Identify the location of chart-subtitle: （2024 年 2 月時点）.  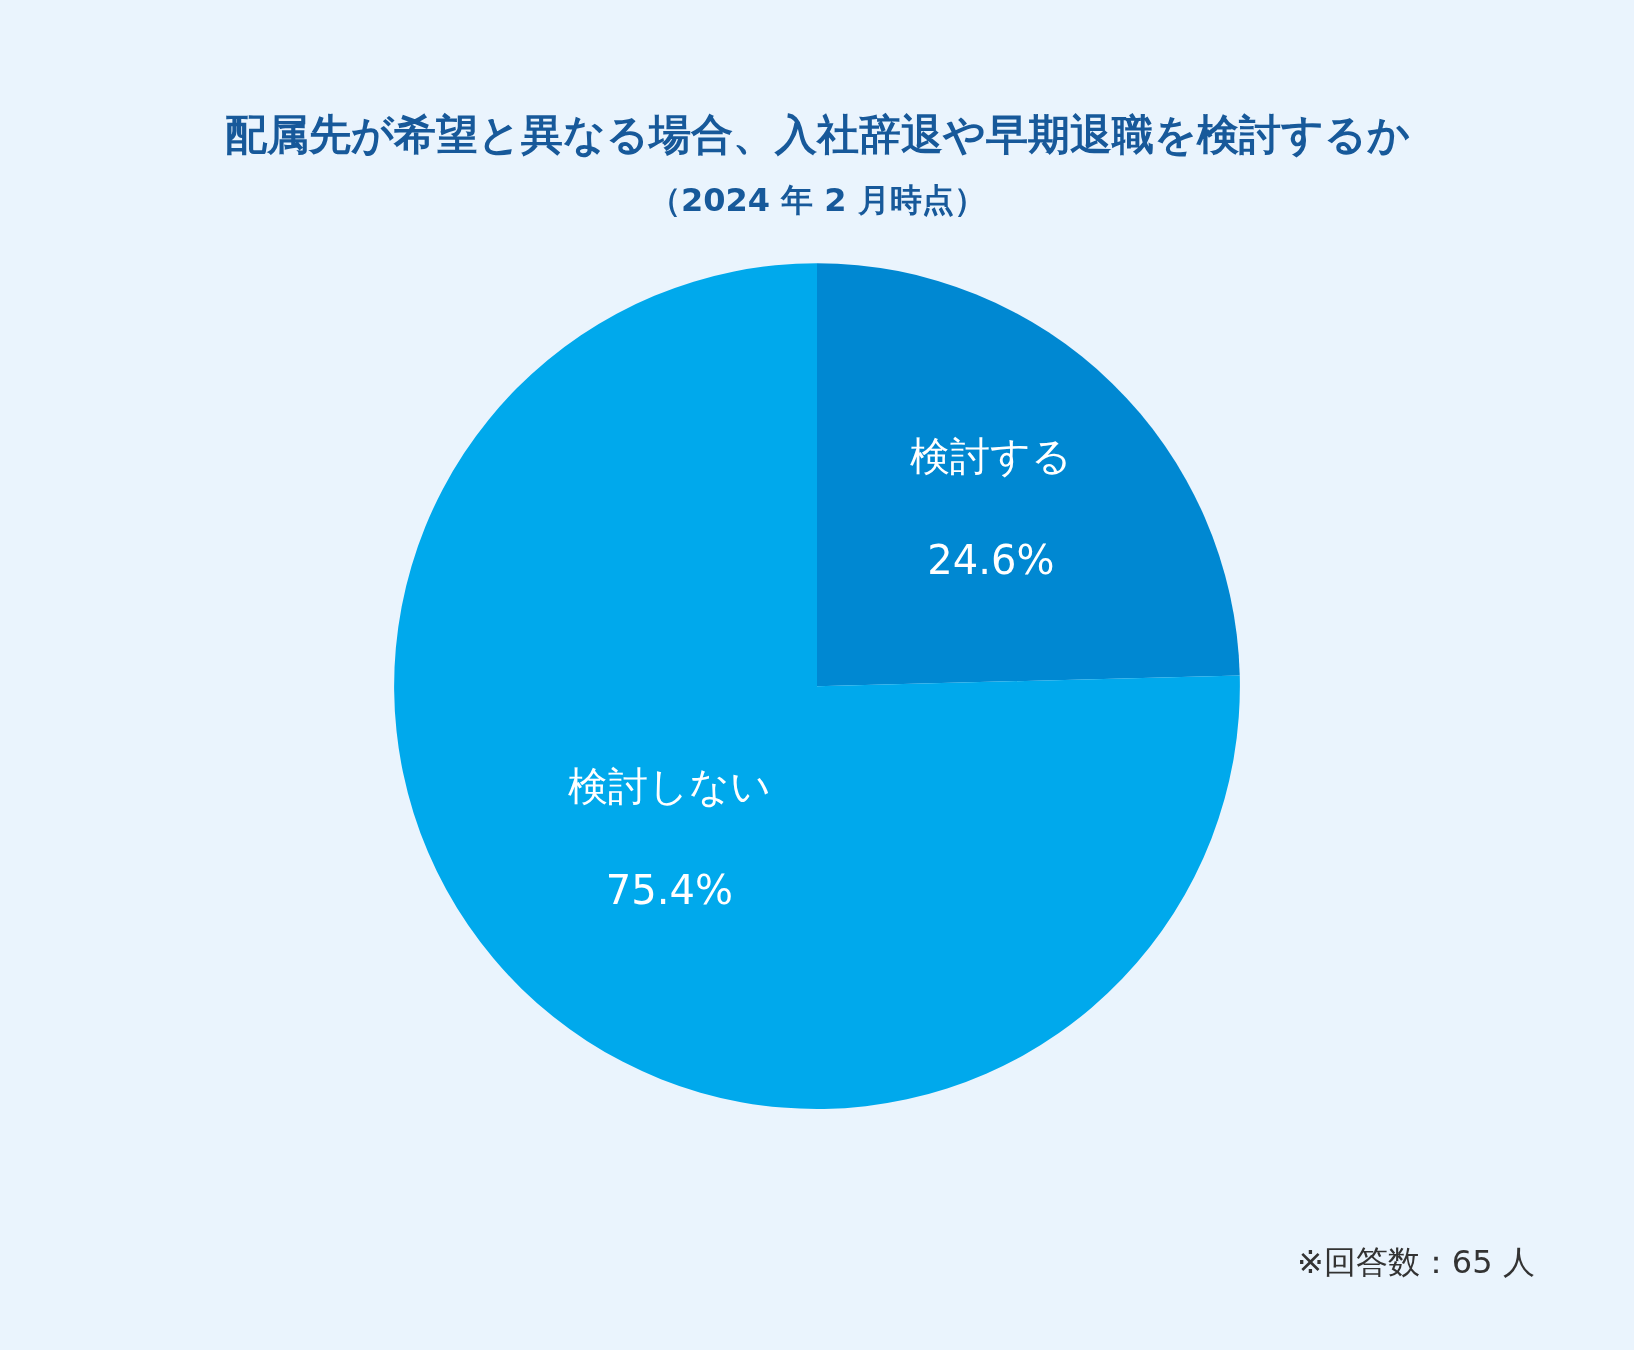
(817, 200).